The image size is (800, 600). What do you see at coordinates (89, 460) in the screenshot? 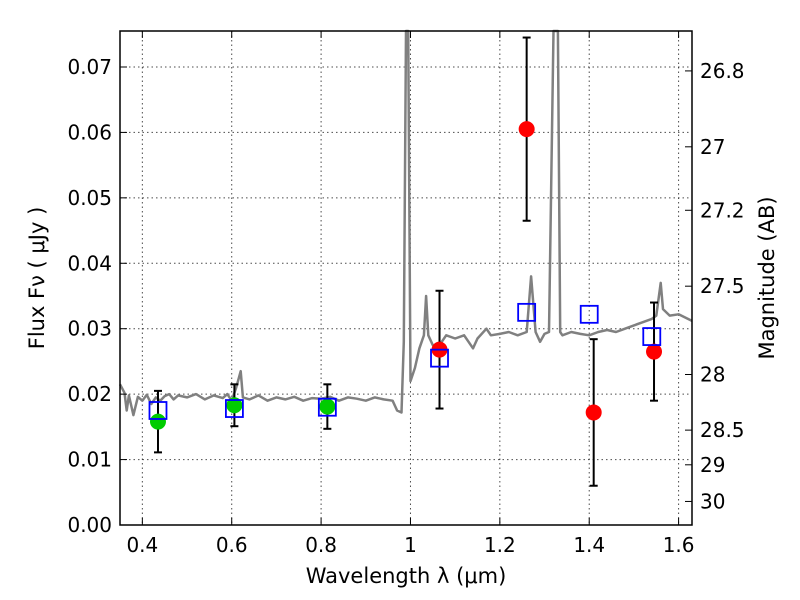
I see `y-tick-label: 0.01` at bounding box center [89, 460].